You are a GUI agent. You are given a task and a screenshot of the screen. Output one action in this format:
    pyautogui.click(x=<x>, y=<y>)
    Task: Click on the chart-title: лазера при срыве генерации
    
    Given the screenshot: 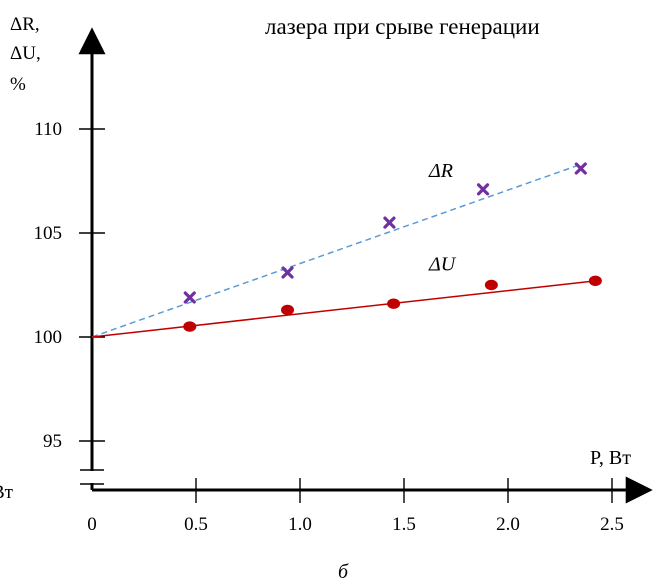 What is the action you would take?
    pyautogui.click(x=402, y=26)
    